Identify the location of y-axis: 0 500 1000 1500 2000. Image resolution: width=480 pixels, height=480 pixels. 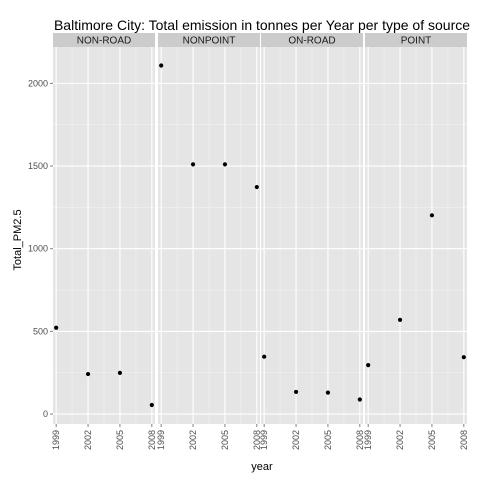
(40, 248).